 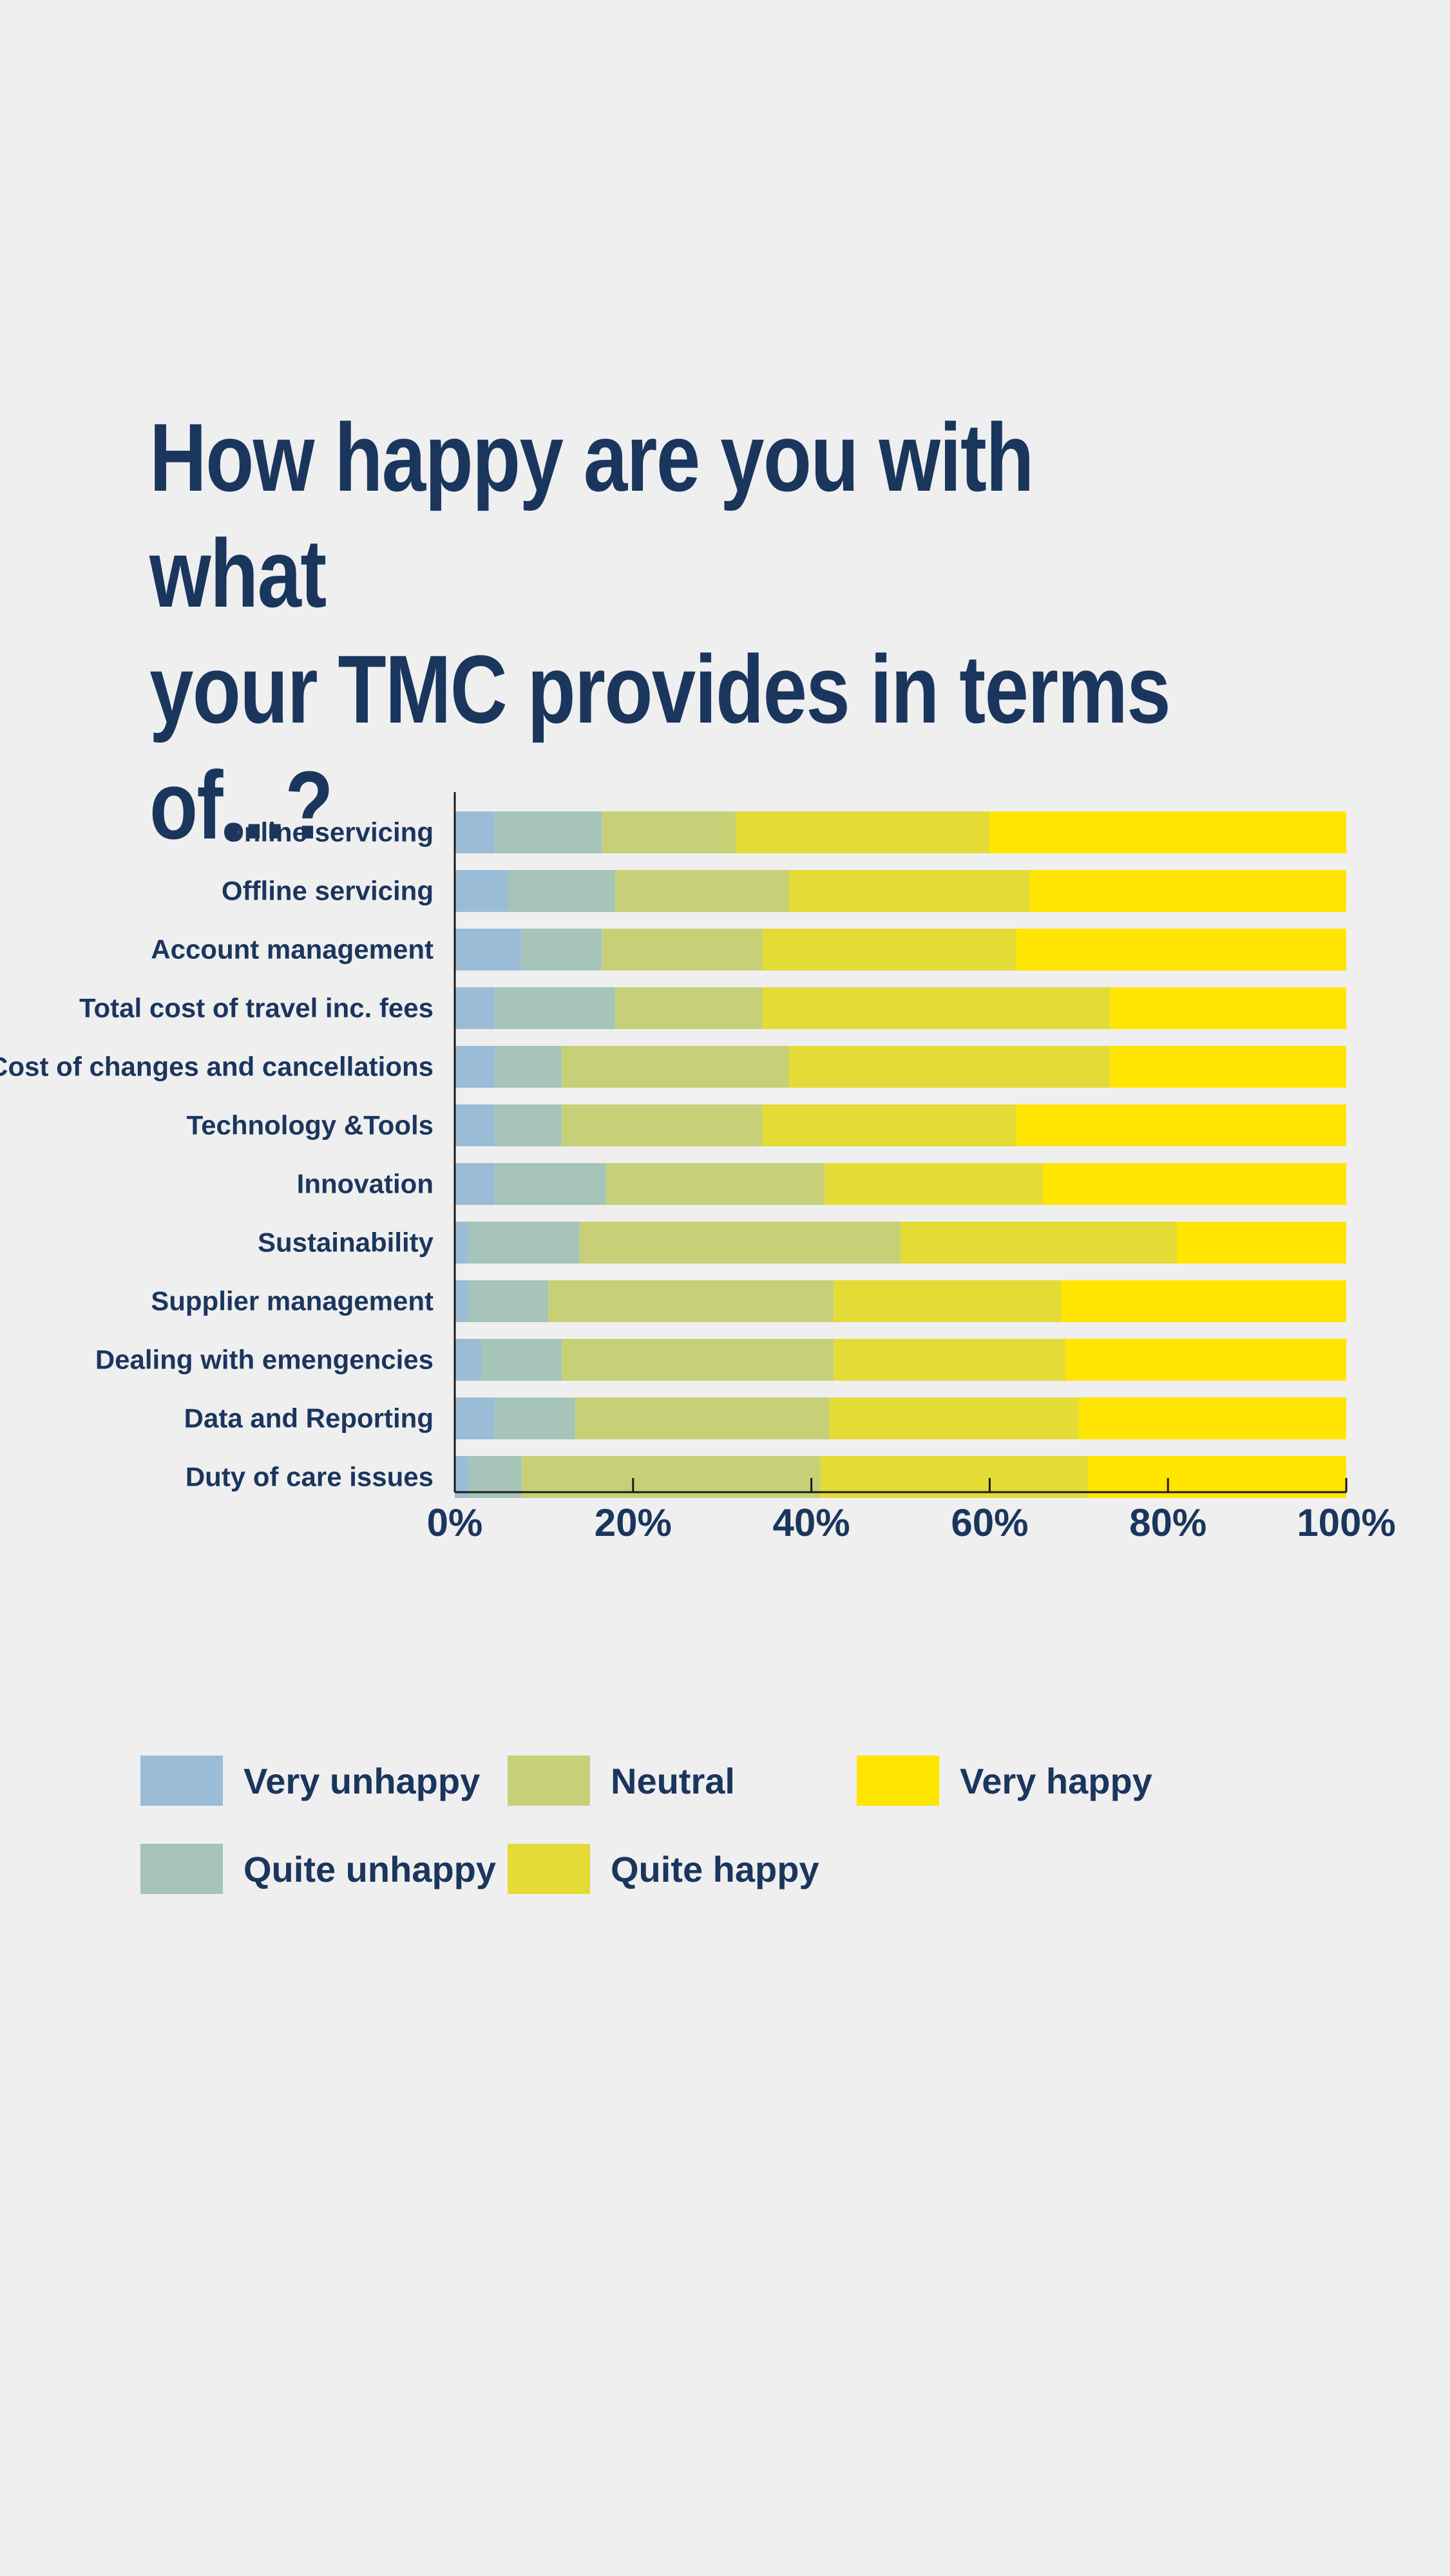 What do you see at coordinates (676, 1067) in the screenshot?
I see `bar-segment-cost-of-changes-and-cancellations-neutral` at bounding box center [676, 1067].